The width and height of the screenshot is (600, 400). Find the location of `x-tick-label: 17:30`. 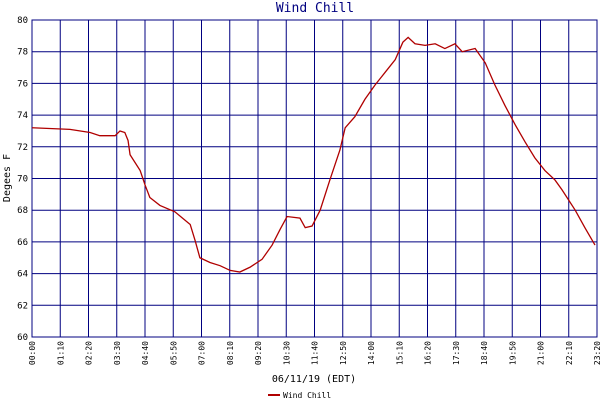

x-tick-label: 17:30 is located at coordinates (456, 353).